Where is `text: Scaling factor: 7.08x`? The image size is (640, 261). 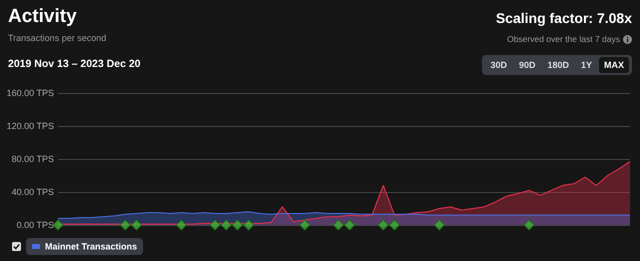
text: Scaling factor: 7.08x is located at coordinates (564, 18).